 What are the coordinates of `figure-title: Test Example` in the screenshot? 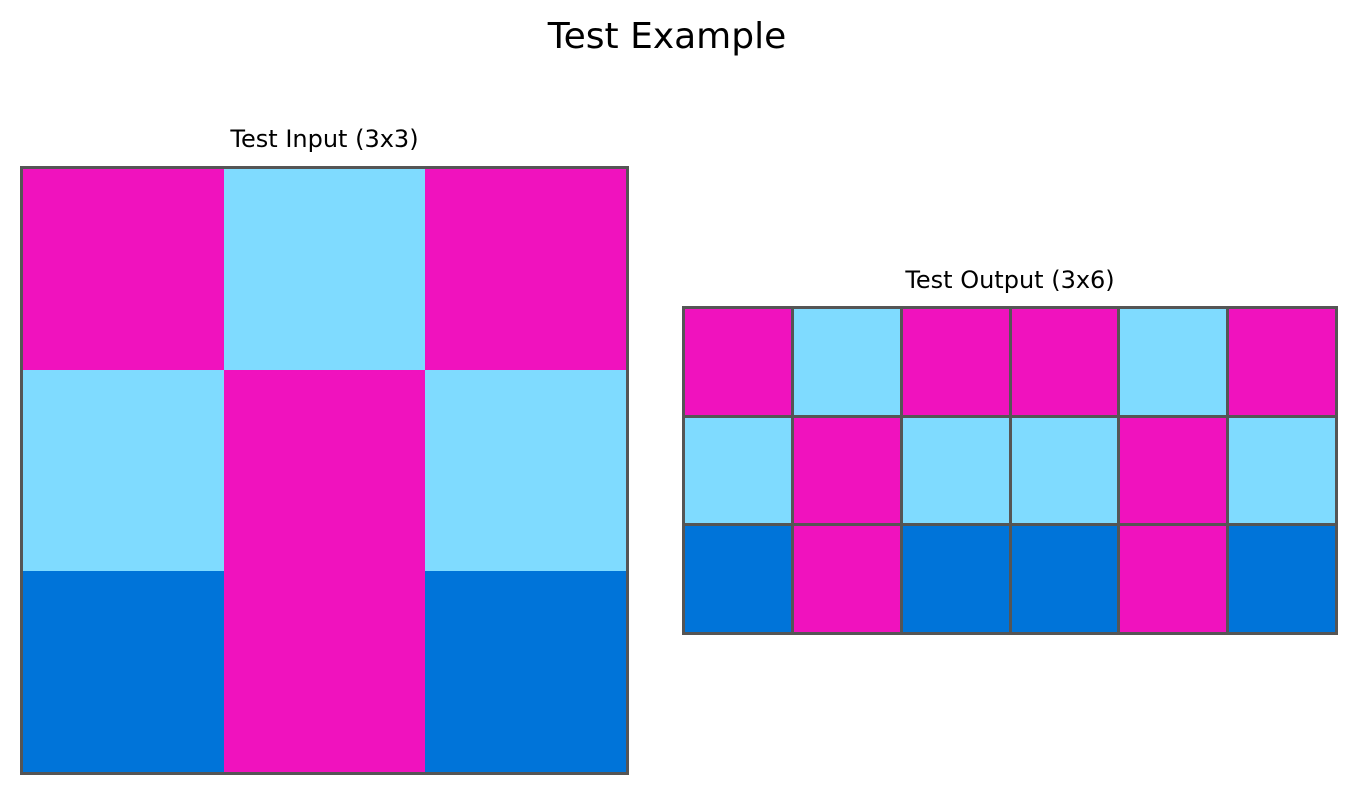 It's located at (667, 36).